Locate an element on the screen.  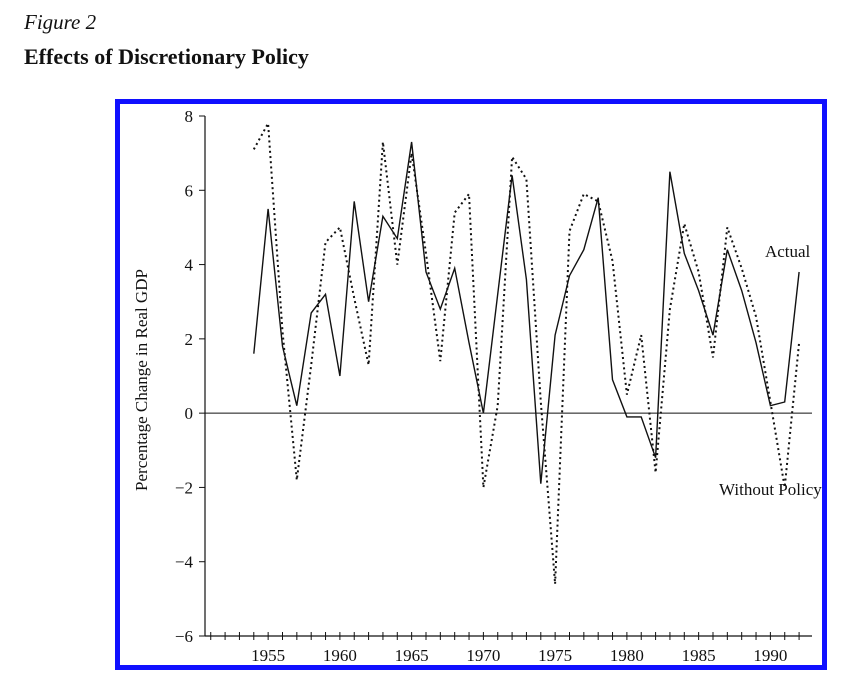
y-tick-label: 2 is located at coordinates (189, 339).